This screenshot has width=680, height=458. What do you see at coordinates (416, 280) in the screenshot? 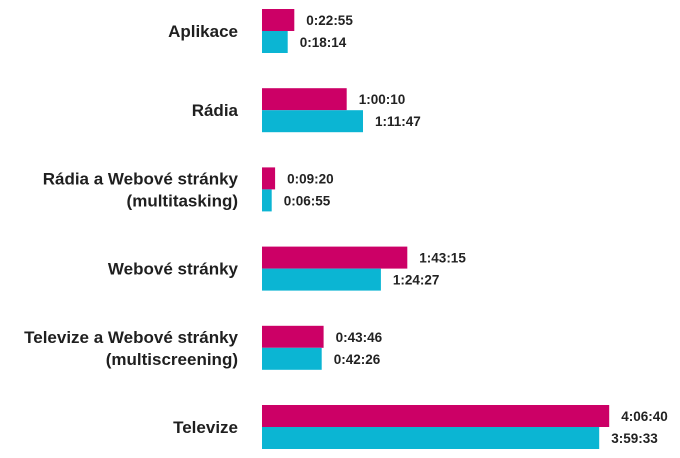
I see `value-label-s2-3: 1:24:27` at bounding box center [416, 280].